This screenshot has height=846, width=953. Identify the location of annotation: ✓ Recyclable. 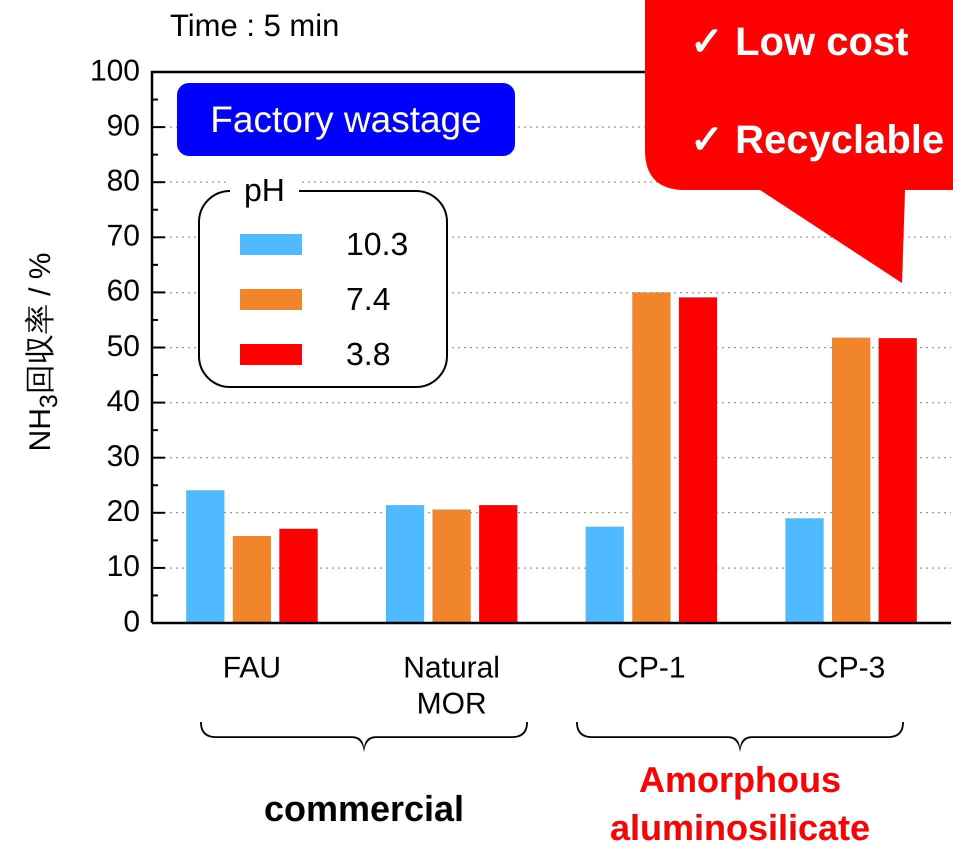
(817, 140).